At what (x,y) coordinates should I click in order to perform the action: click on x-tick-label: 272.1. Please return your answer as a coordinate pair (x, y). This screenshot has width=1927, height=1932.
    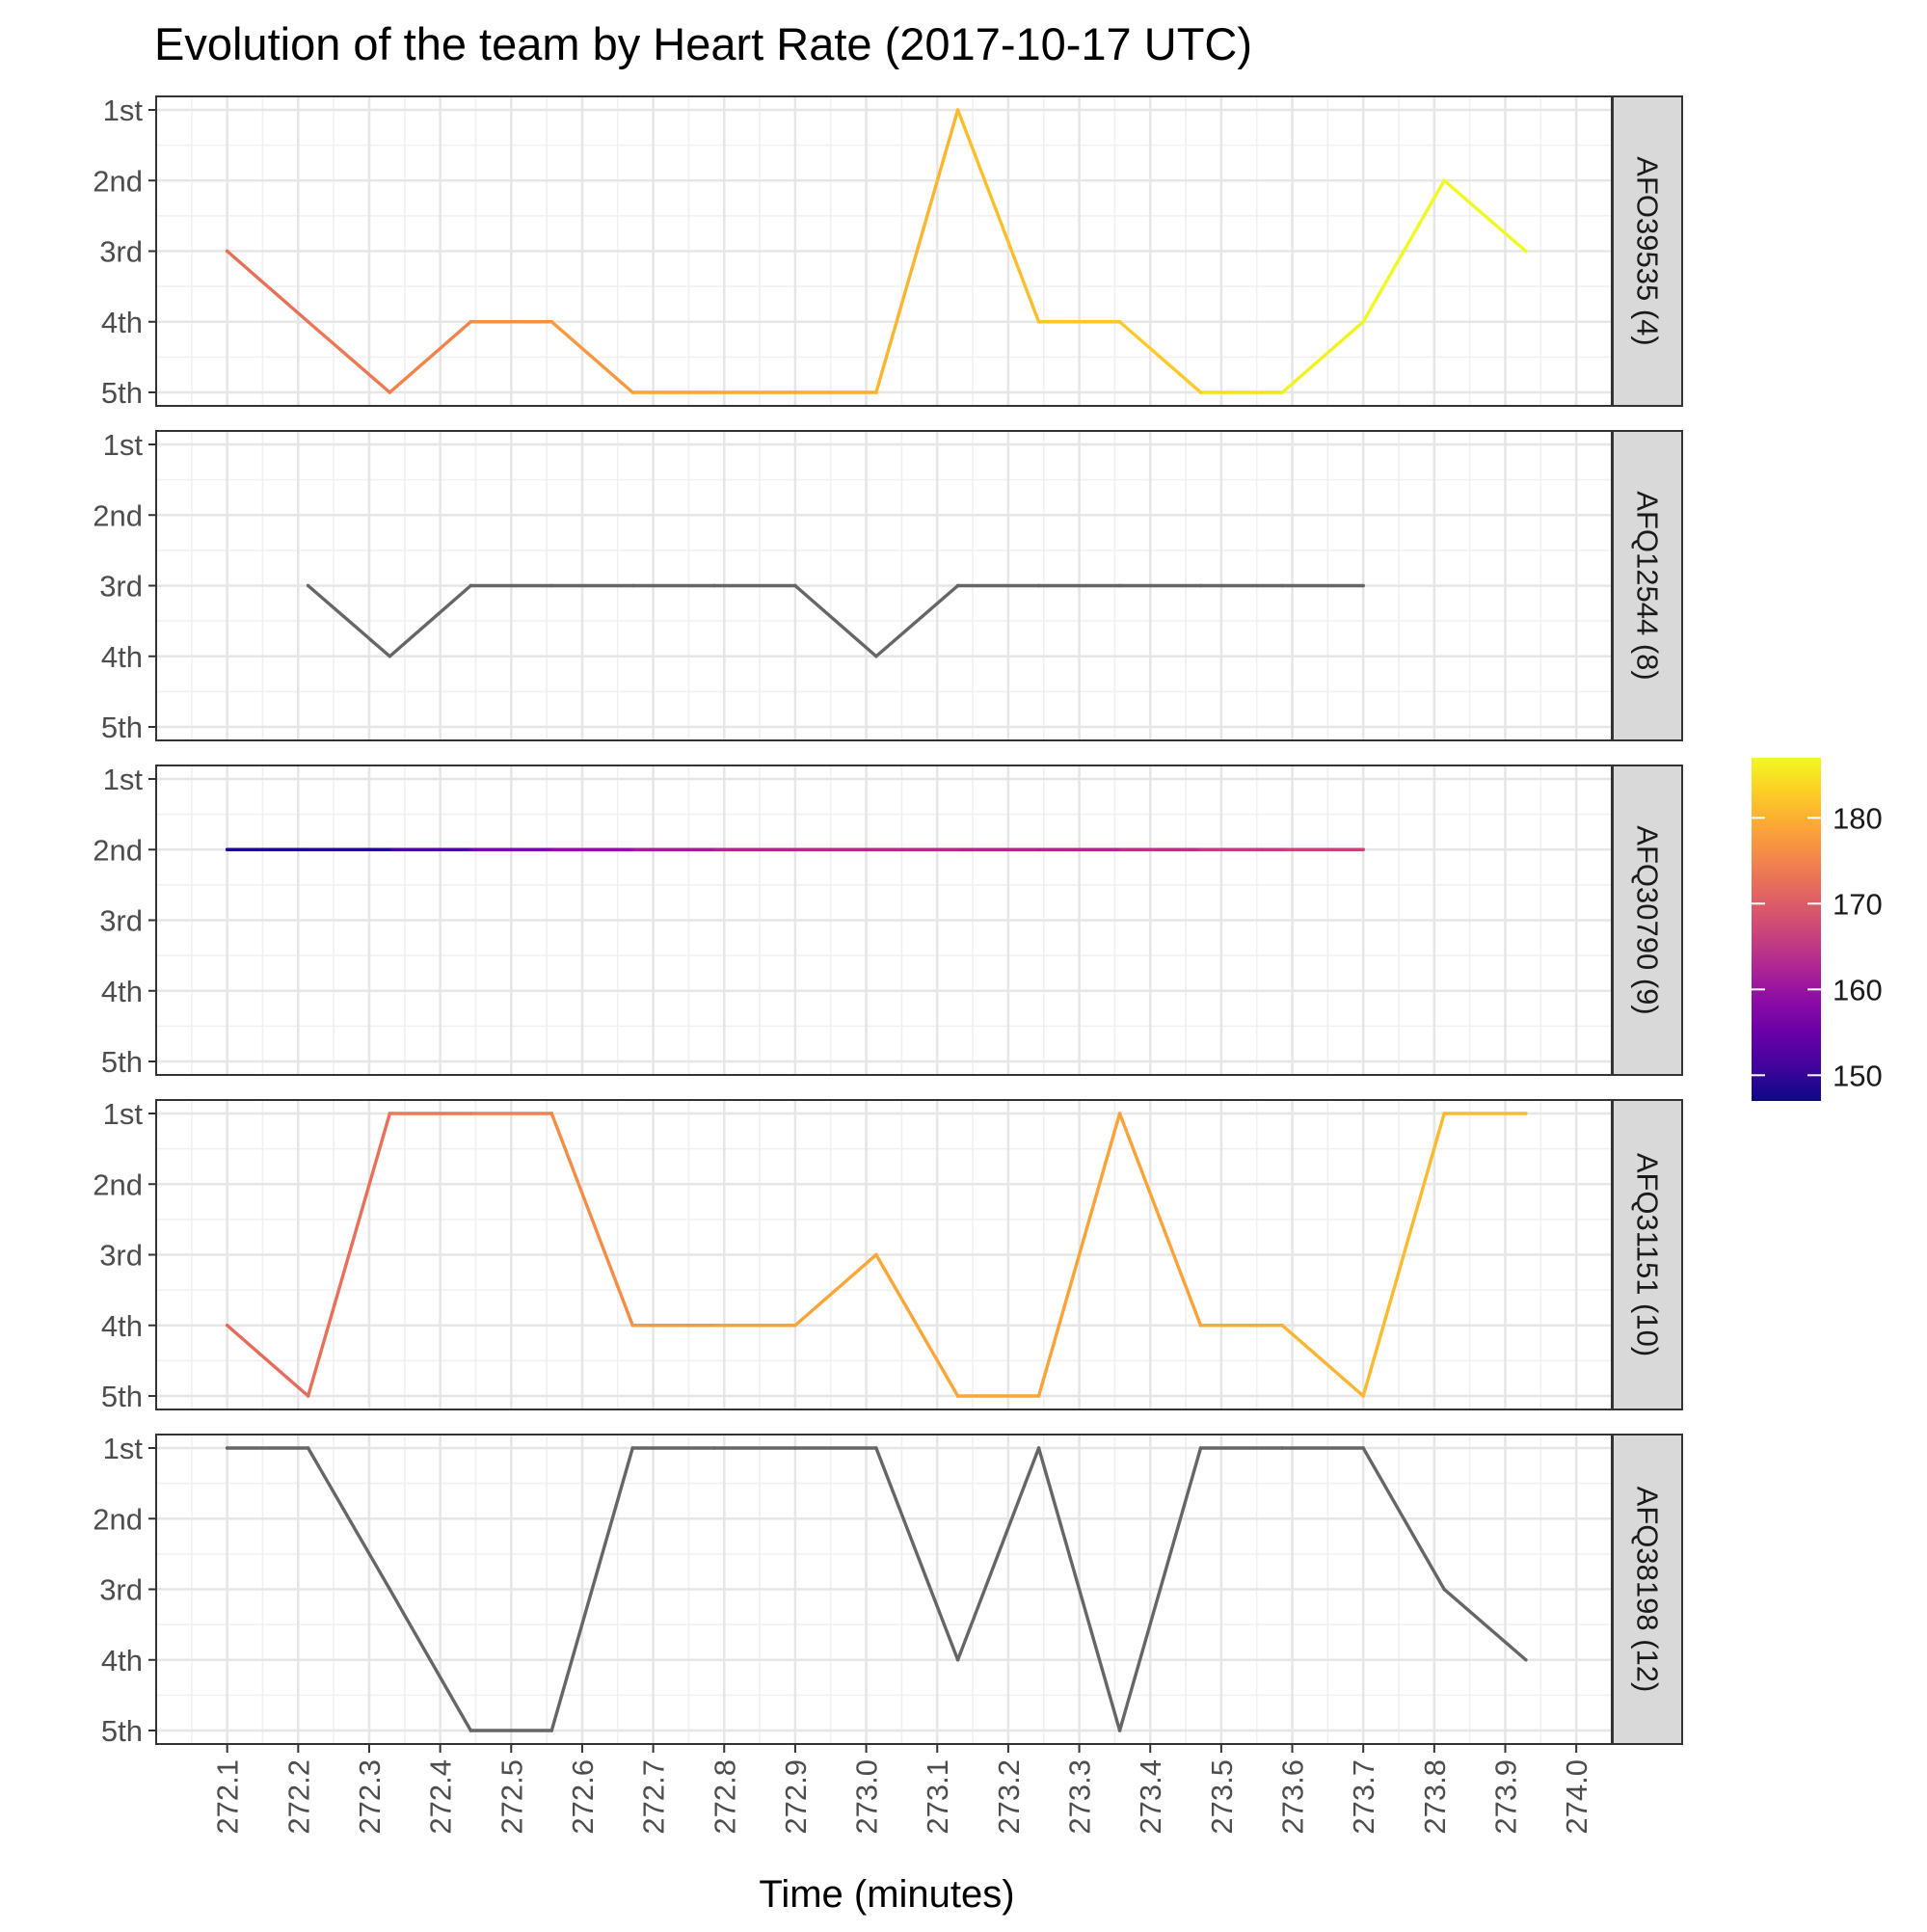
    Looking at the image, I should click on (228, 1797).